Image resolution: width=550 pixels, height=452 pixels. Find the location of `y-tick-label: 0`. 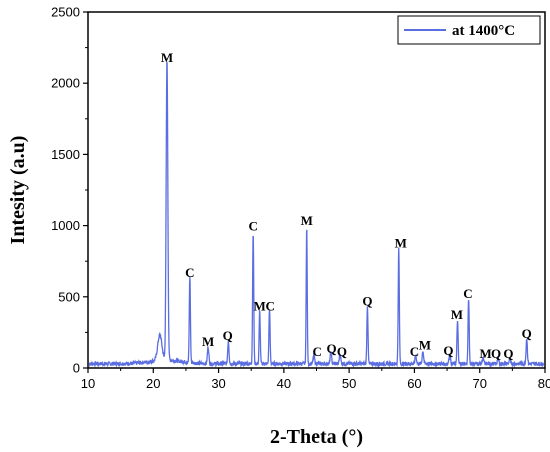

y-tick-label: 0 is located at coordinates (76, 368).